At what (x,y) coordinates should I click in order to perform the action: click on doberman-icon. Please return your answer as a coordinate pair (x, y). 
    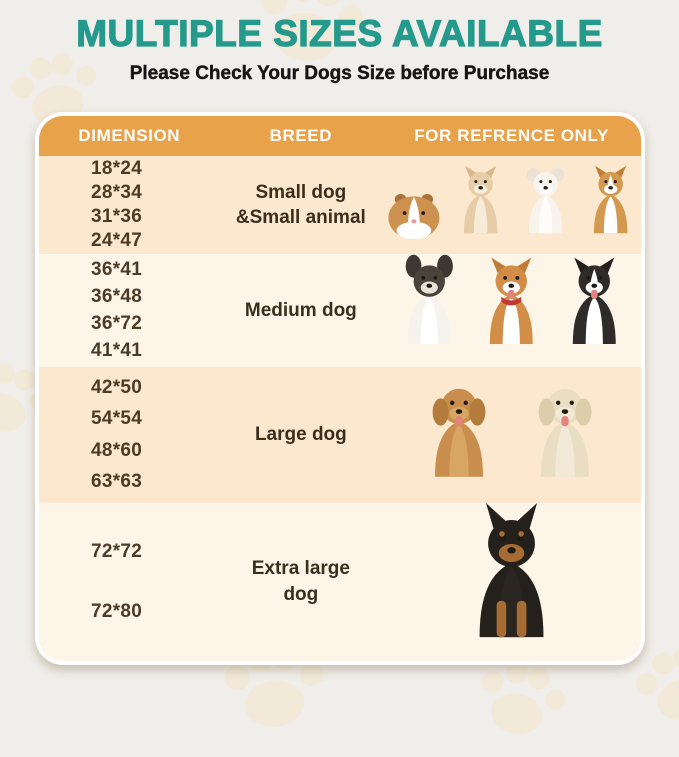
    Looking at the image, I should click on (511, 580).